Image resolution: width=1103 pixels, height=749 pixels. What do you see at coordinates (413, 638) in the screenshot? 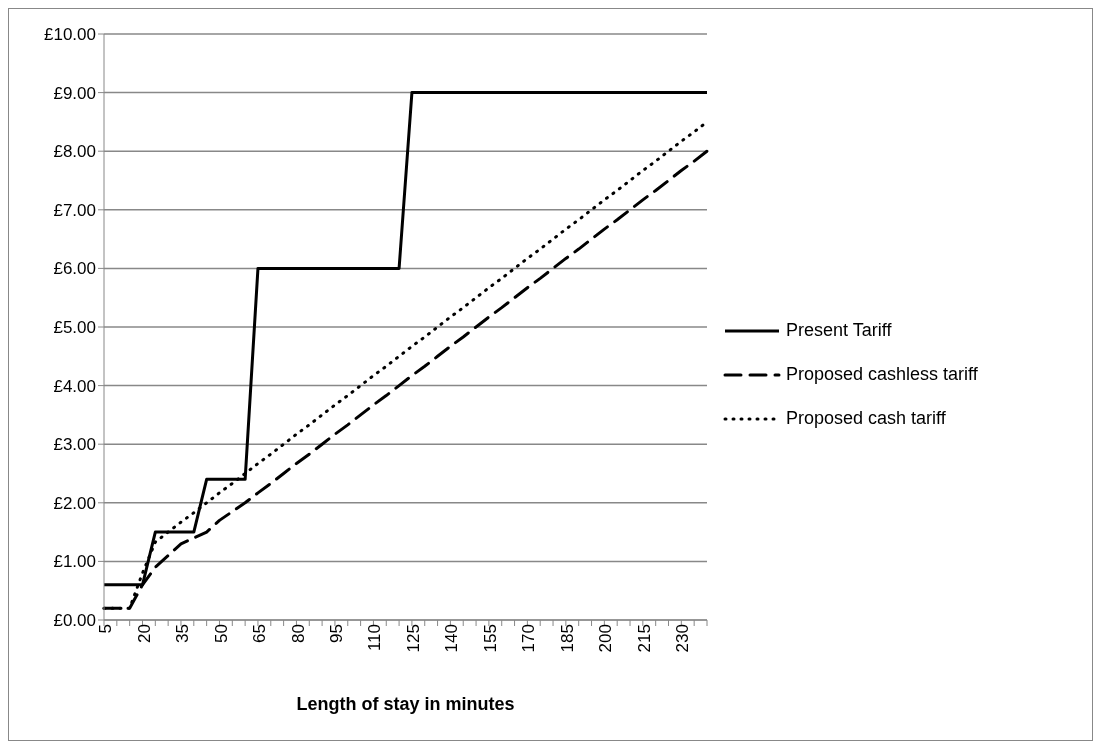
I see `x-tick-label: 125` at bounding box center [413, 638].